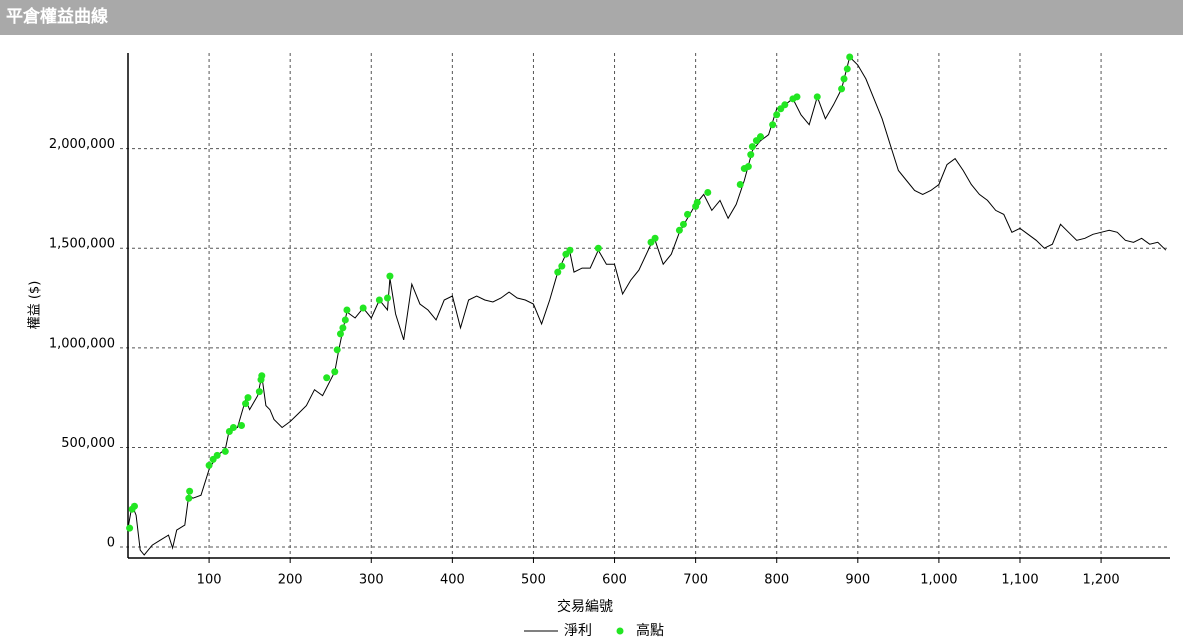  What do you see at coordinates (57, 16) in the screenshot?
I see `chart-title: 平倉權益曲線` at bounding box center [57, 16].